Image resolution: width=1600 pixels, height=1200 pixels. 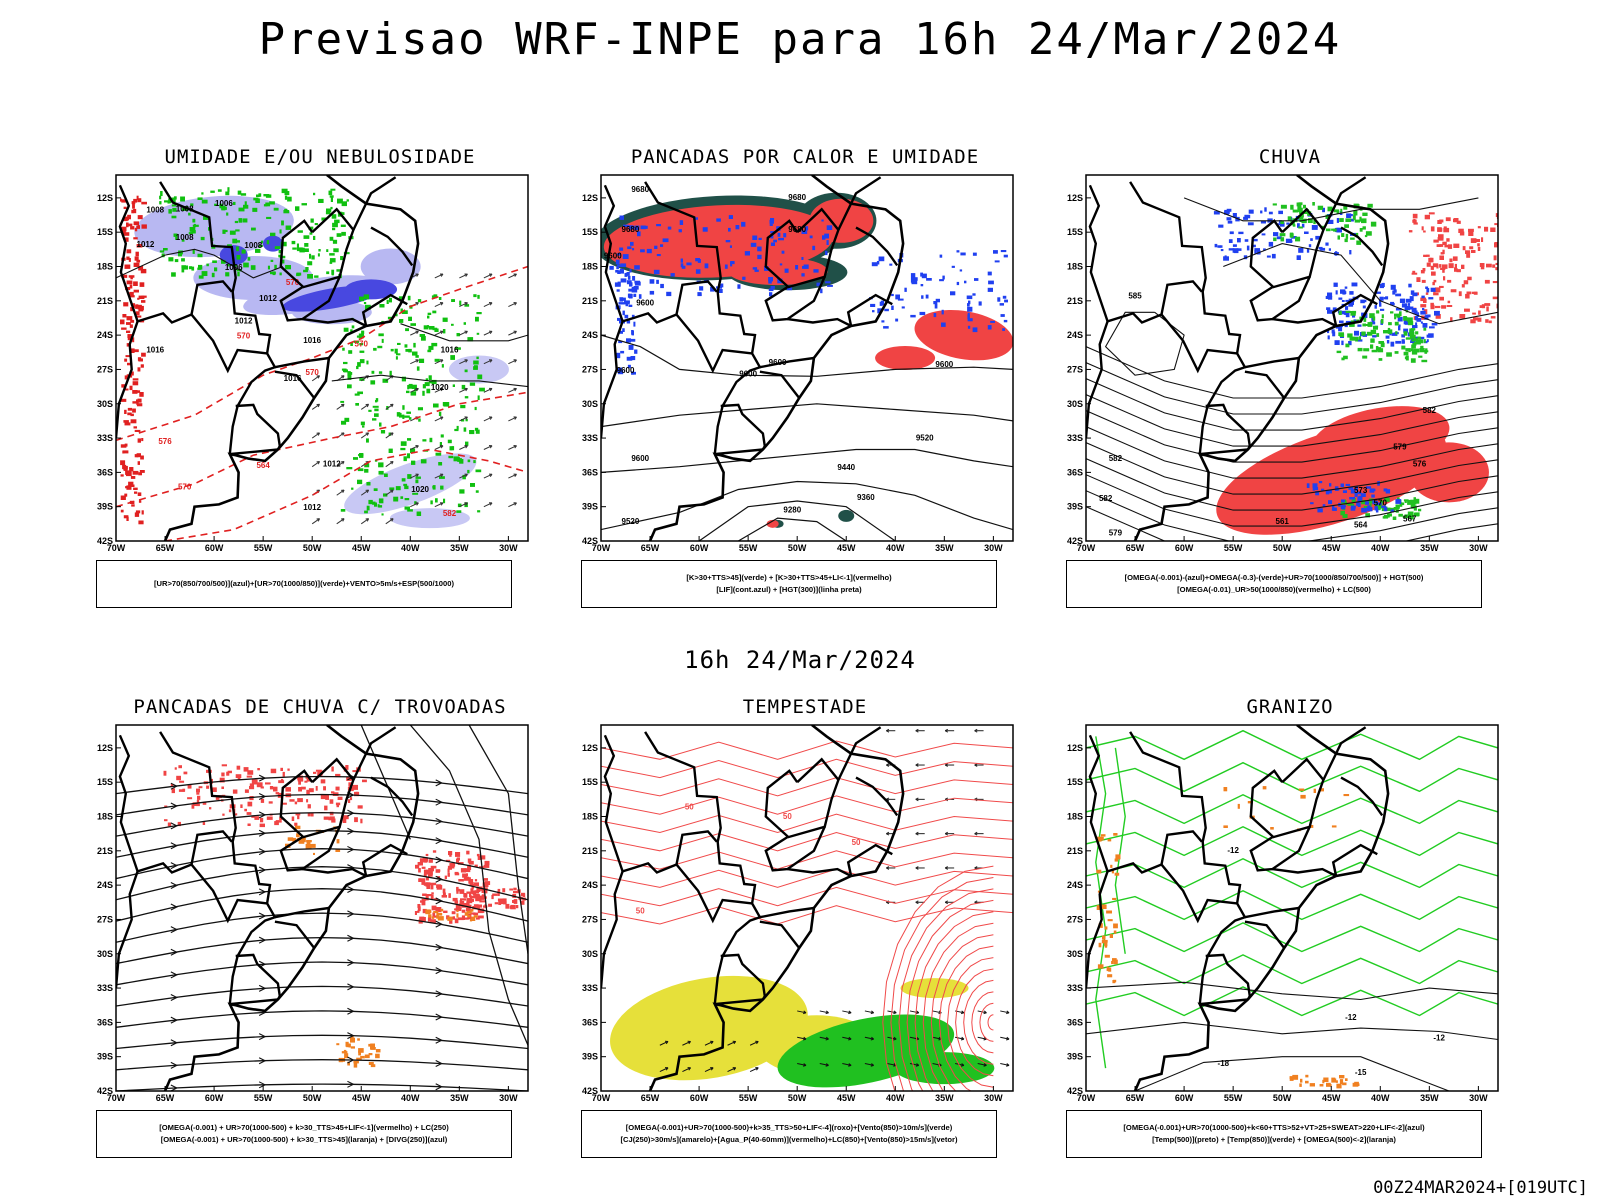 What do you see at coordinates (1086, 1098) in the screenshot?
I see `lon-tick-label: 70W` at bounding box center [1086, 1098].